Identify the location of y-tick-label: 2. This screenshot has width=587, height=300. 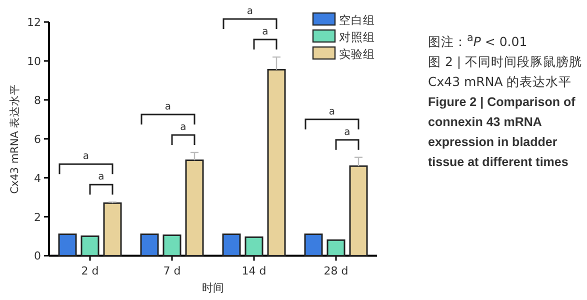
(37, 217).